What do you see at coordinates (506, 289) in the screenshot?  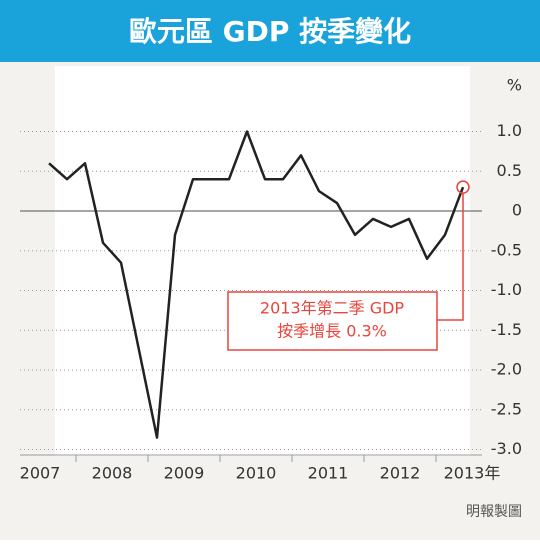 I see `y-tick-label: -1.0` at bounding box center [506, 289].